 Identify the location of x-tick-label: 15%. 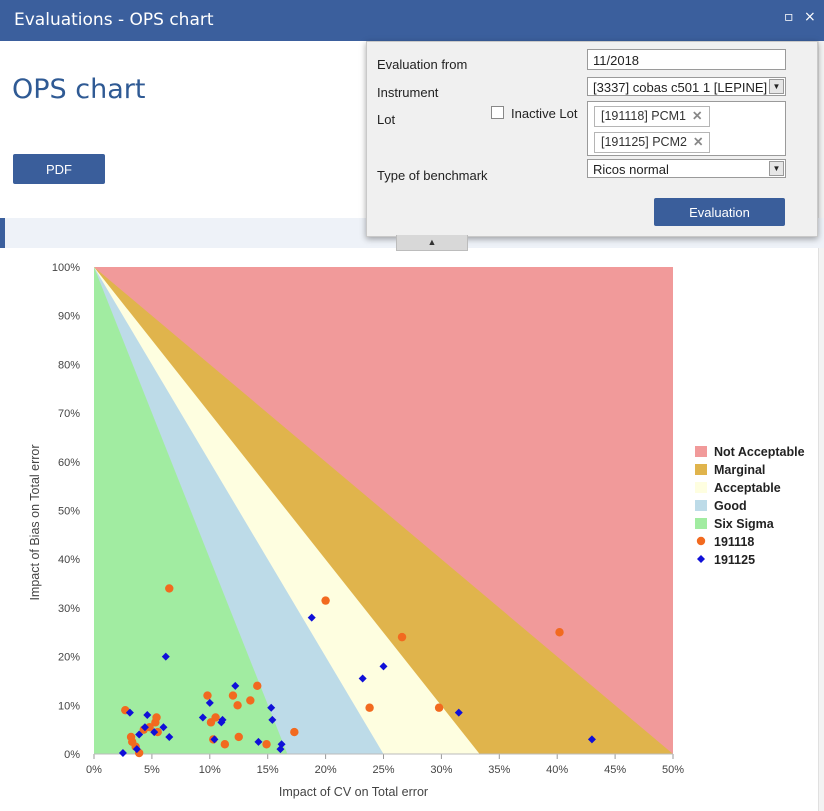
(268, 770).